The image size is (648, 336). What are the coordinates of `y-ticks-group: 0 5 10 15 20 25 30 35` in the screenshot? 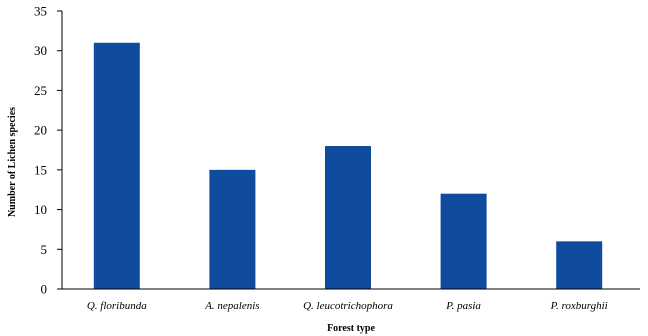 It's located at (48, 150).